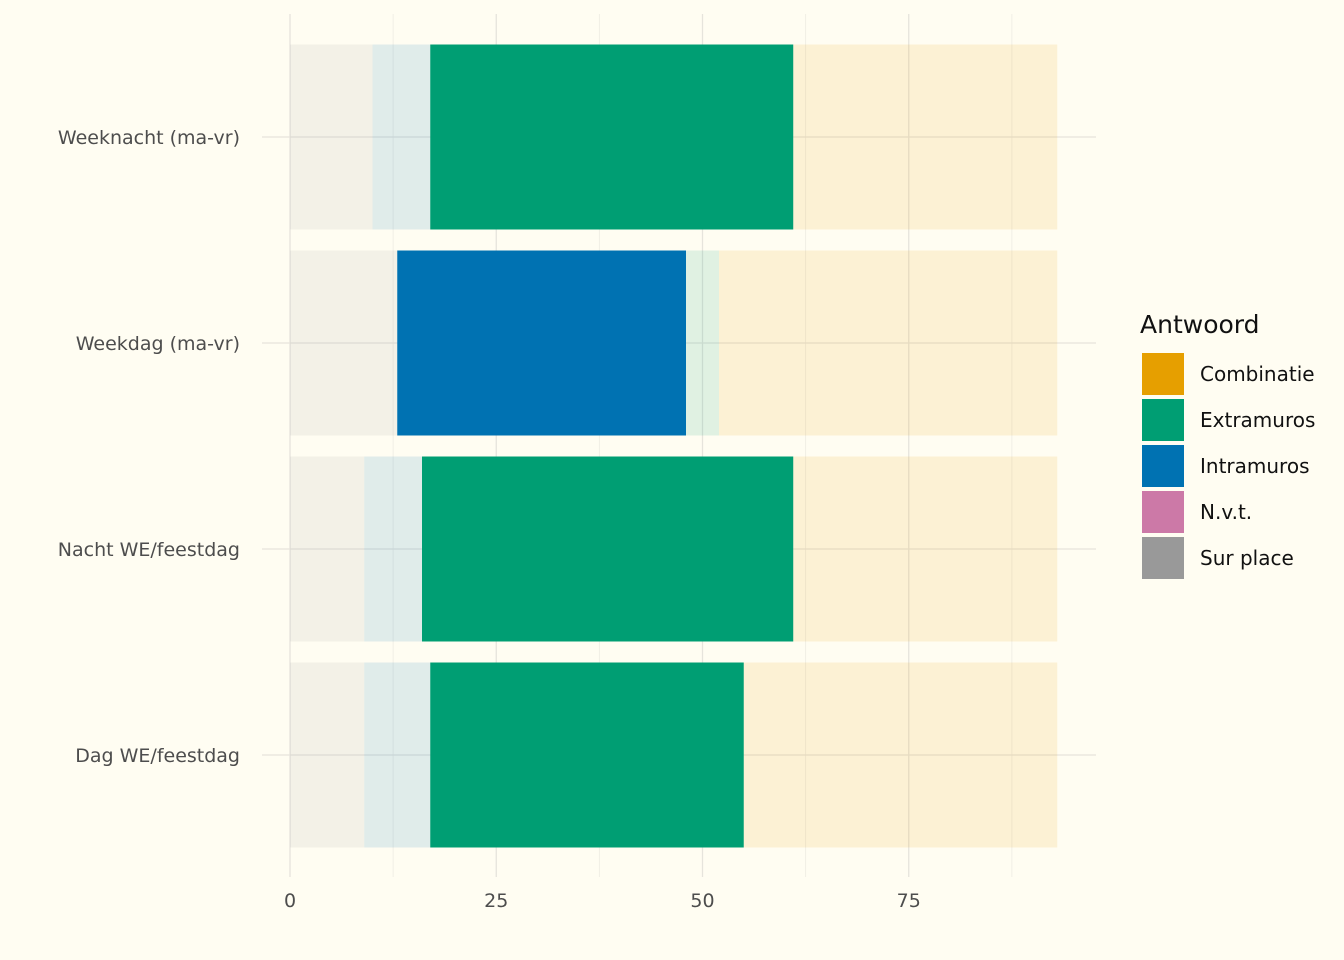  What do you see at coordinates (290, 901) in the screenshot?
I see `x-tick-label: 0` at bounding box center [290, 901].